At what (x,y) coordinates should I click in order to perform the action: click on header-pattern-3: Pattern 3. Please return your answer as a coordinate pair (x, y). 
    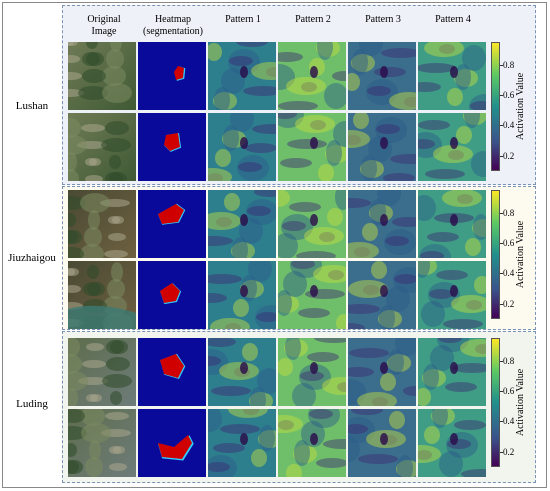
    Looking at the image, I should click on (383, 19).